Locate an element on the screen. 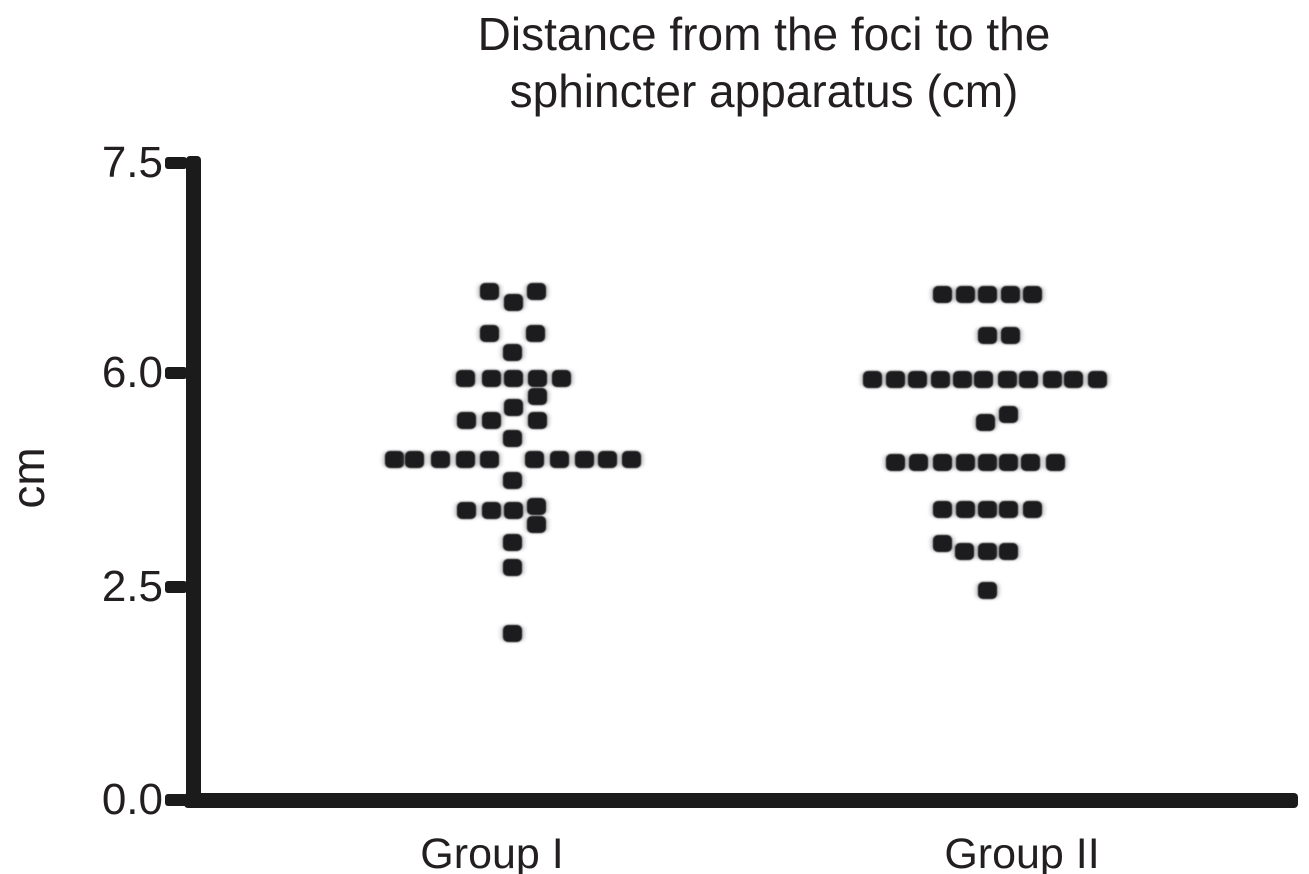  y-tick-label: 6.0 is located at coordinates (132, 372).